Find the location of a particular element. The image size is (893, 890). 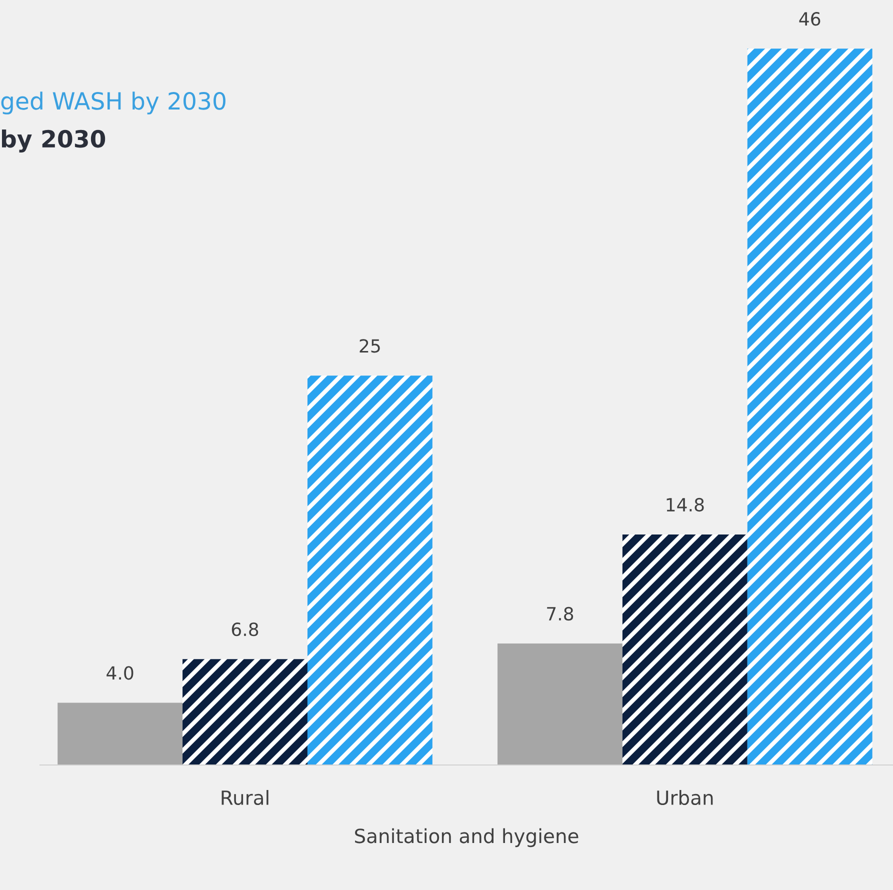

x-axis-title: Sanitation and hygiene is located at coordinates (466, 838).